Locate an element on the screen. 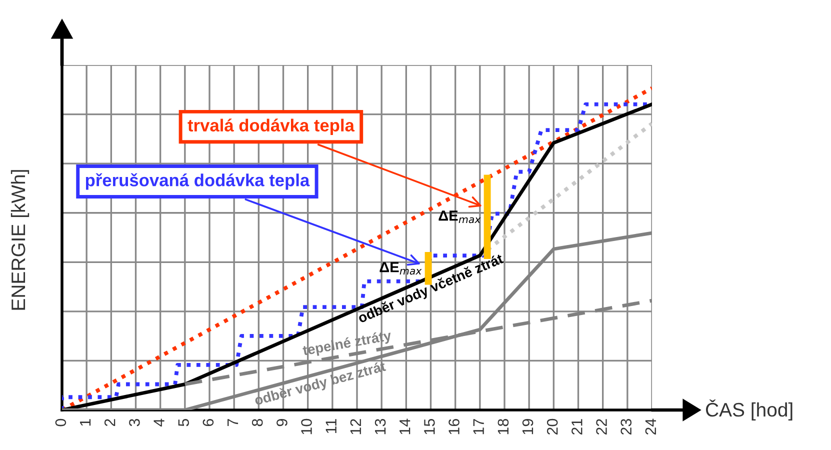 This screenshot has height=450, width=831. x-tick-label: 16 is located at coordinates (454, 426).